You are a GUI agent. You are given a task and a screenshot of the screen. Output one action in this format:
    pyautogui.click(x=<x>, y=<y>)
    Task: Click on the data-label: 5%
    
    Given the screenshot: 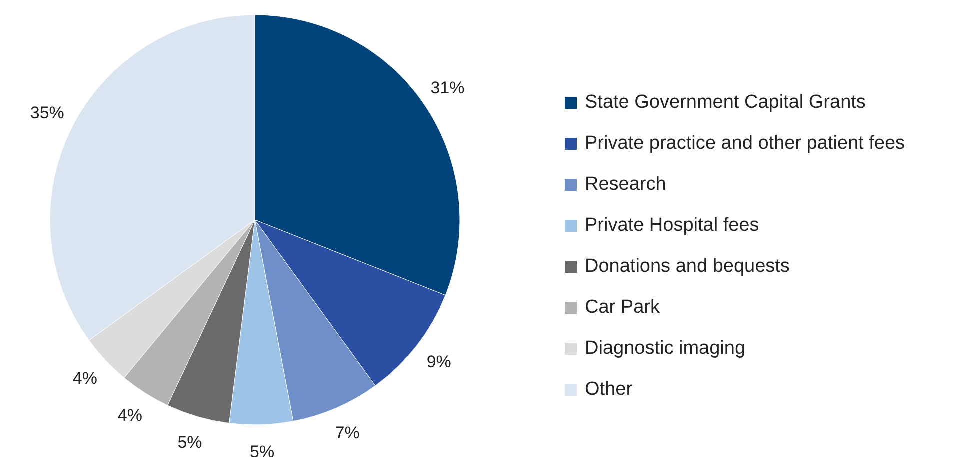 What is the action you would take?
    pyautogui.click(x=190, y=442)
    